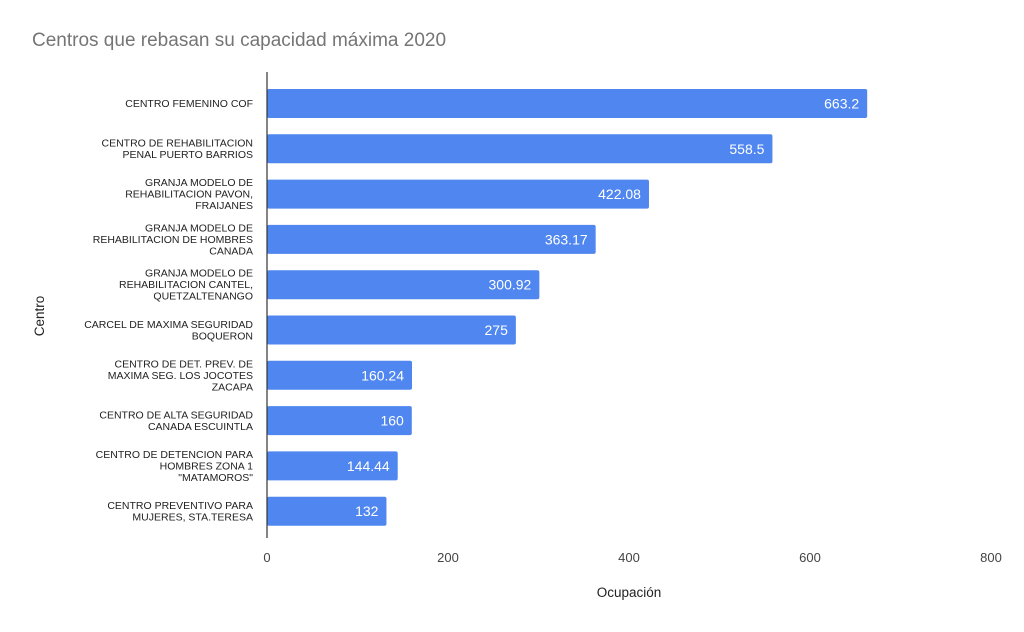 The height and width of the screenshot is (632, 1024). Describe the element at coordinates (184, 364) in the screenshot. I see `category-label-line: CENTRO DE DET. PREV. DE` at that location.